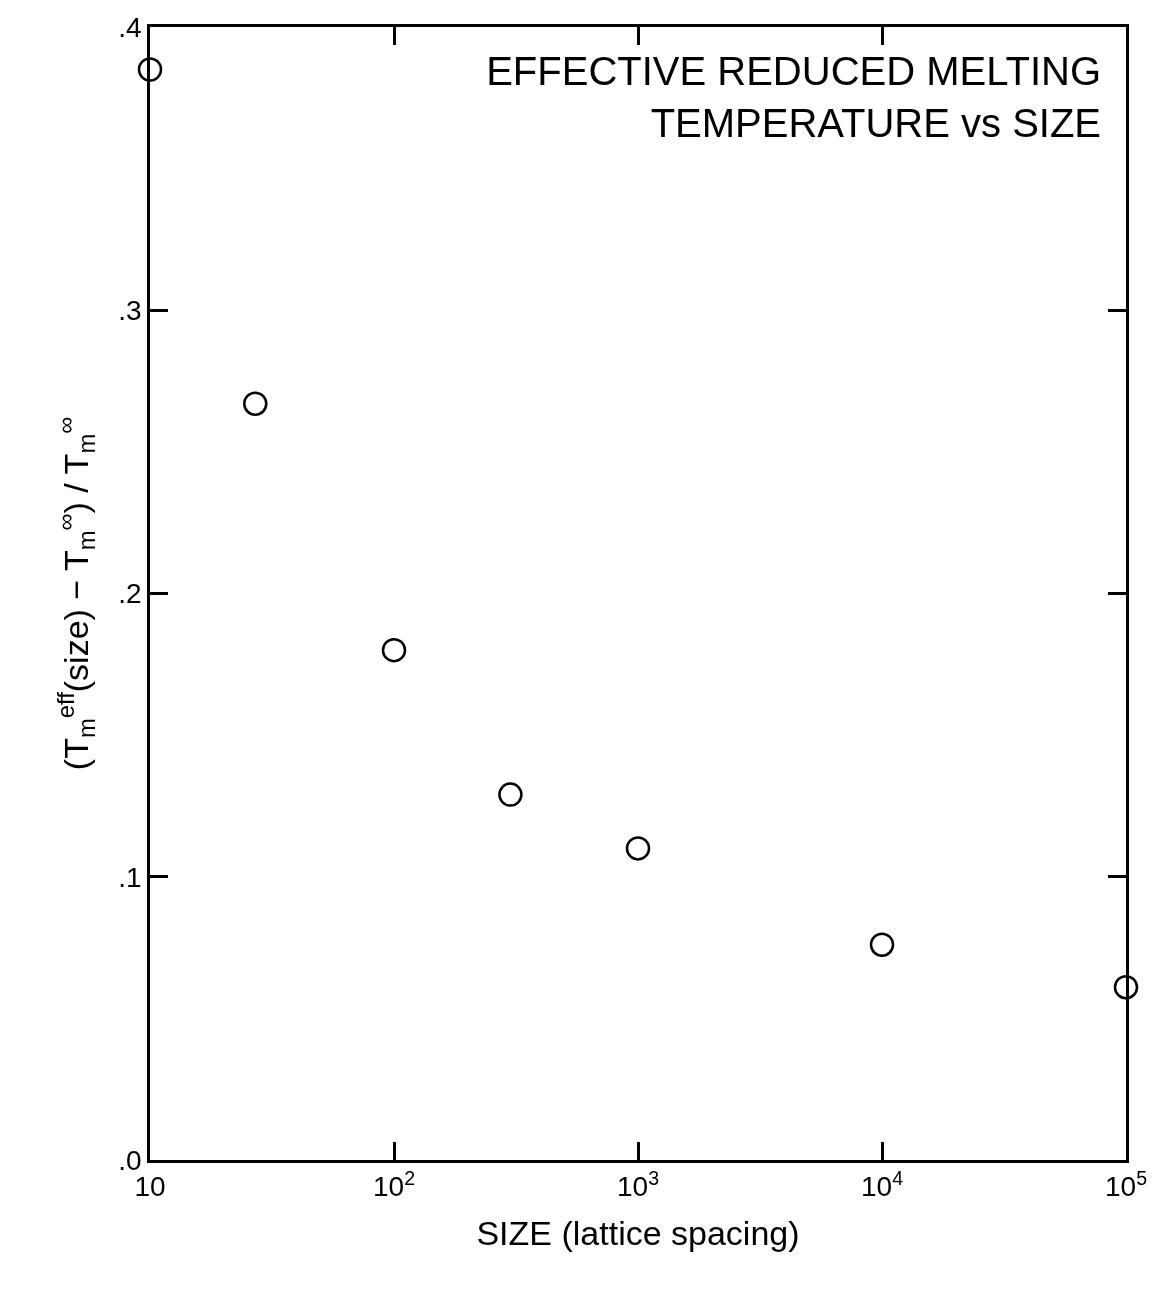 The image size is (1159, 1310). What do you see at coordinates (882, 1184) in the screenshot?
I see `x-tick-label: 10$^{4}$` at bounding box center [882, 1184].